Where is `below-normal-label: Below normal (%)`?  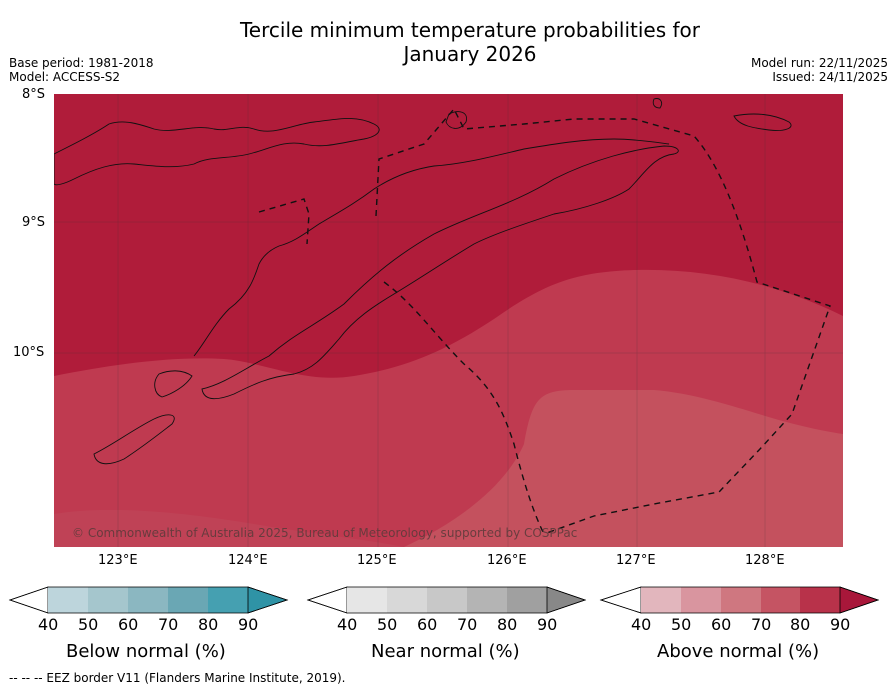 below-normal-label: Below normal (%) is located at coordinates (146, 651).